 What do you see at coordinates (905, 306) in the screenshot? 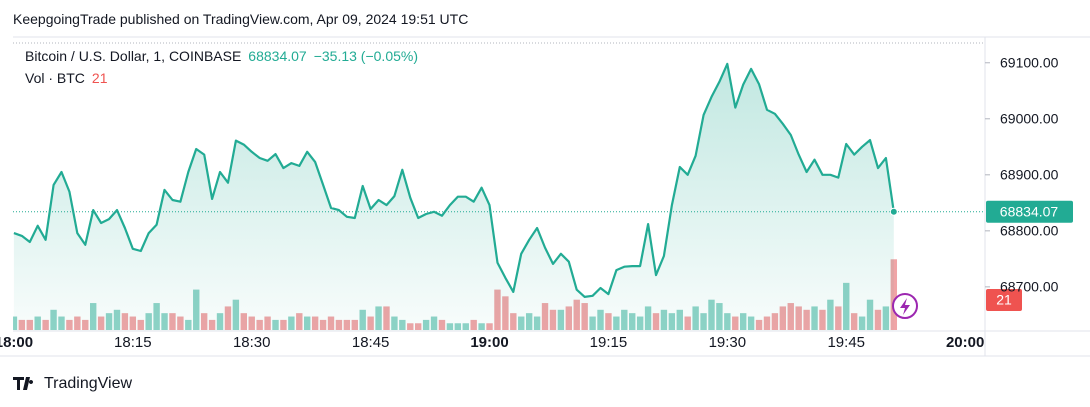
I see `alert-icon` at bounding box center [905, 306].